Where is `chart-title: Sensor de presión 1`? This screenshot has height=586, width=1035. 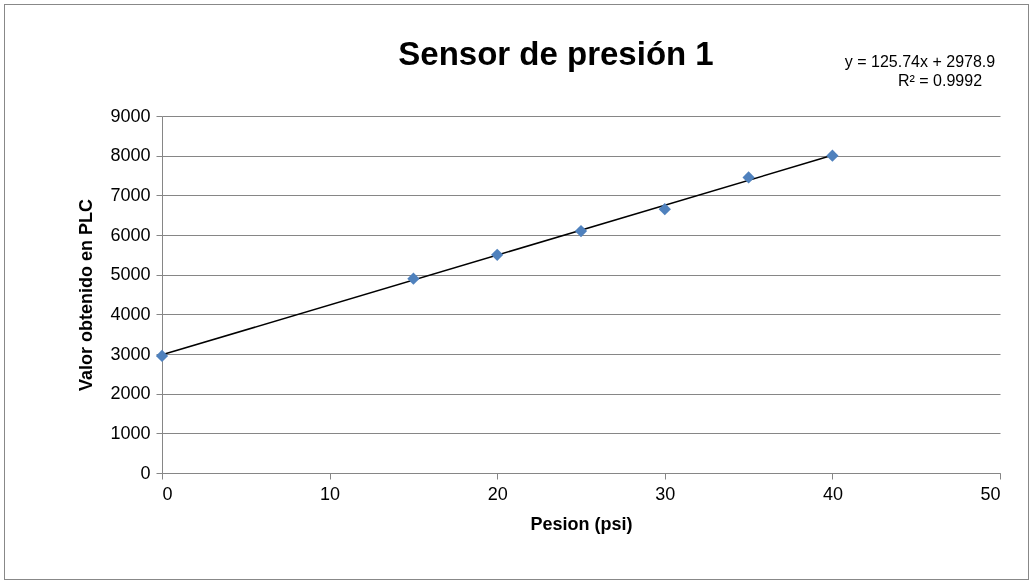
chart-title: Sensor de presión 1 is located at coordinates (556, 53).